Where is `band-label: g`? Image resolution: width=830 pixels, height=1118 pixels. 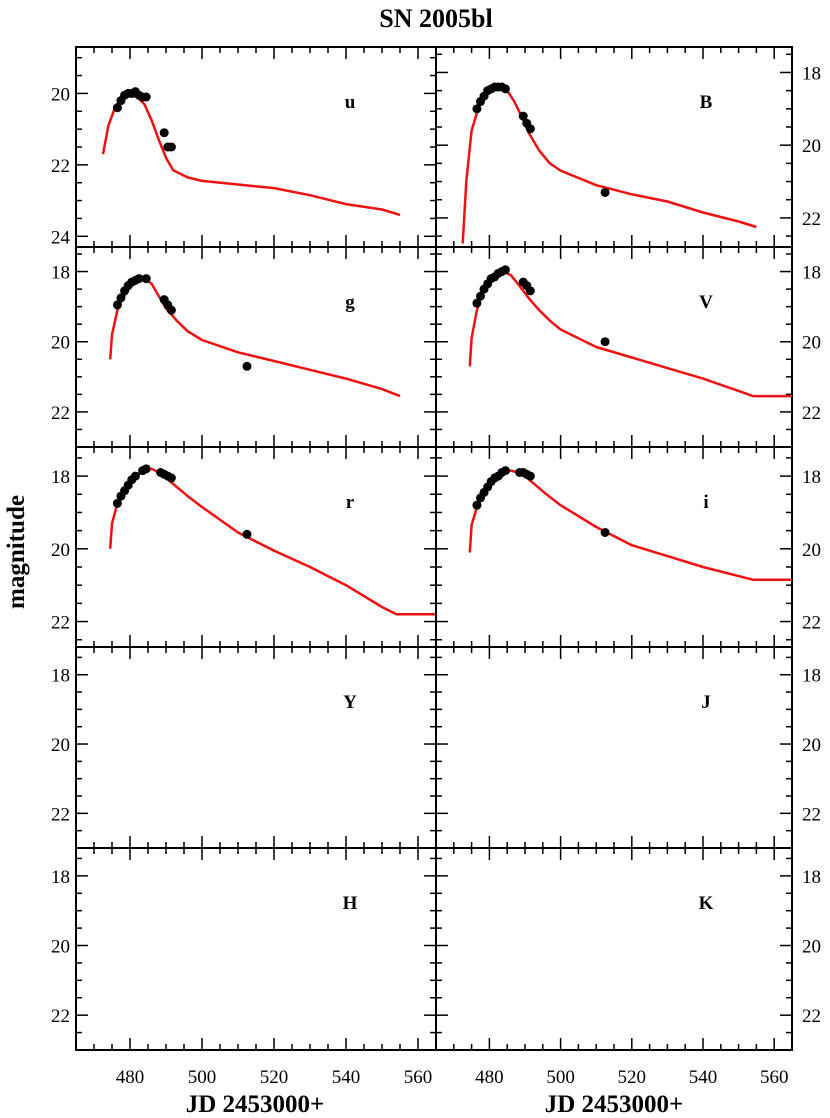
band-label: g is located at coordinates (350, 302).